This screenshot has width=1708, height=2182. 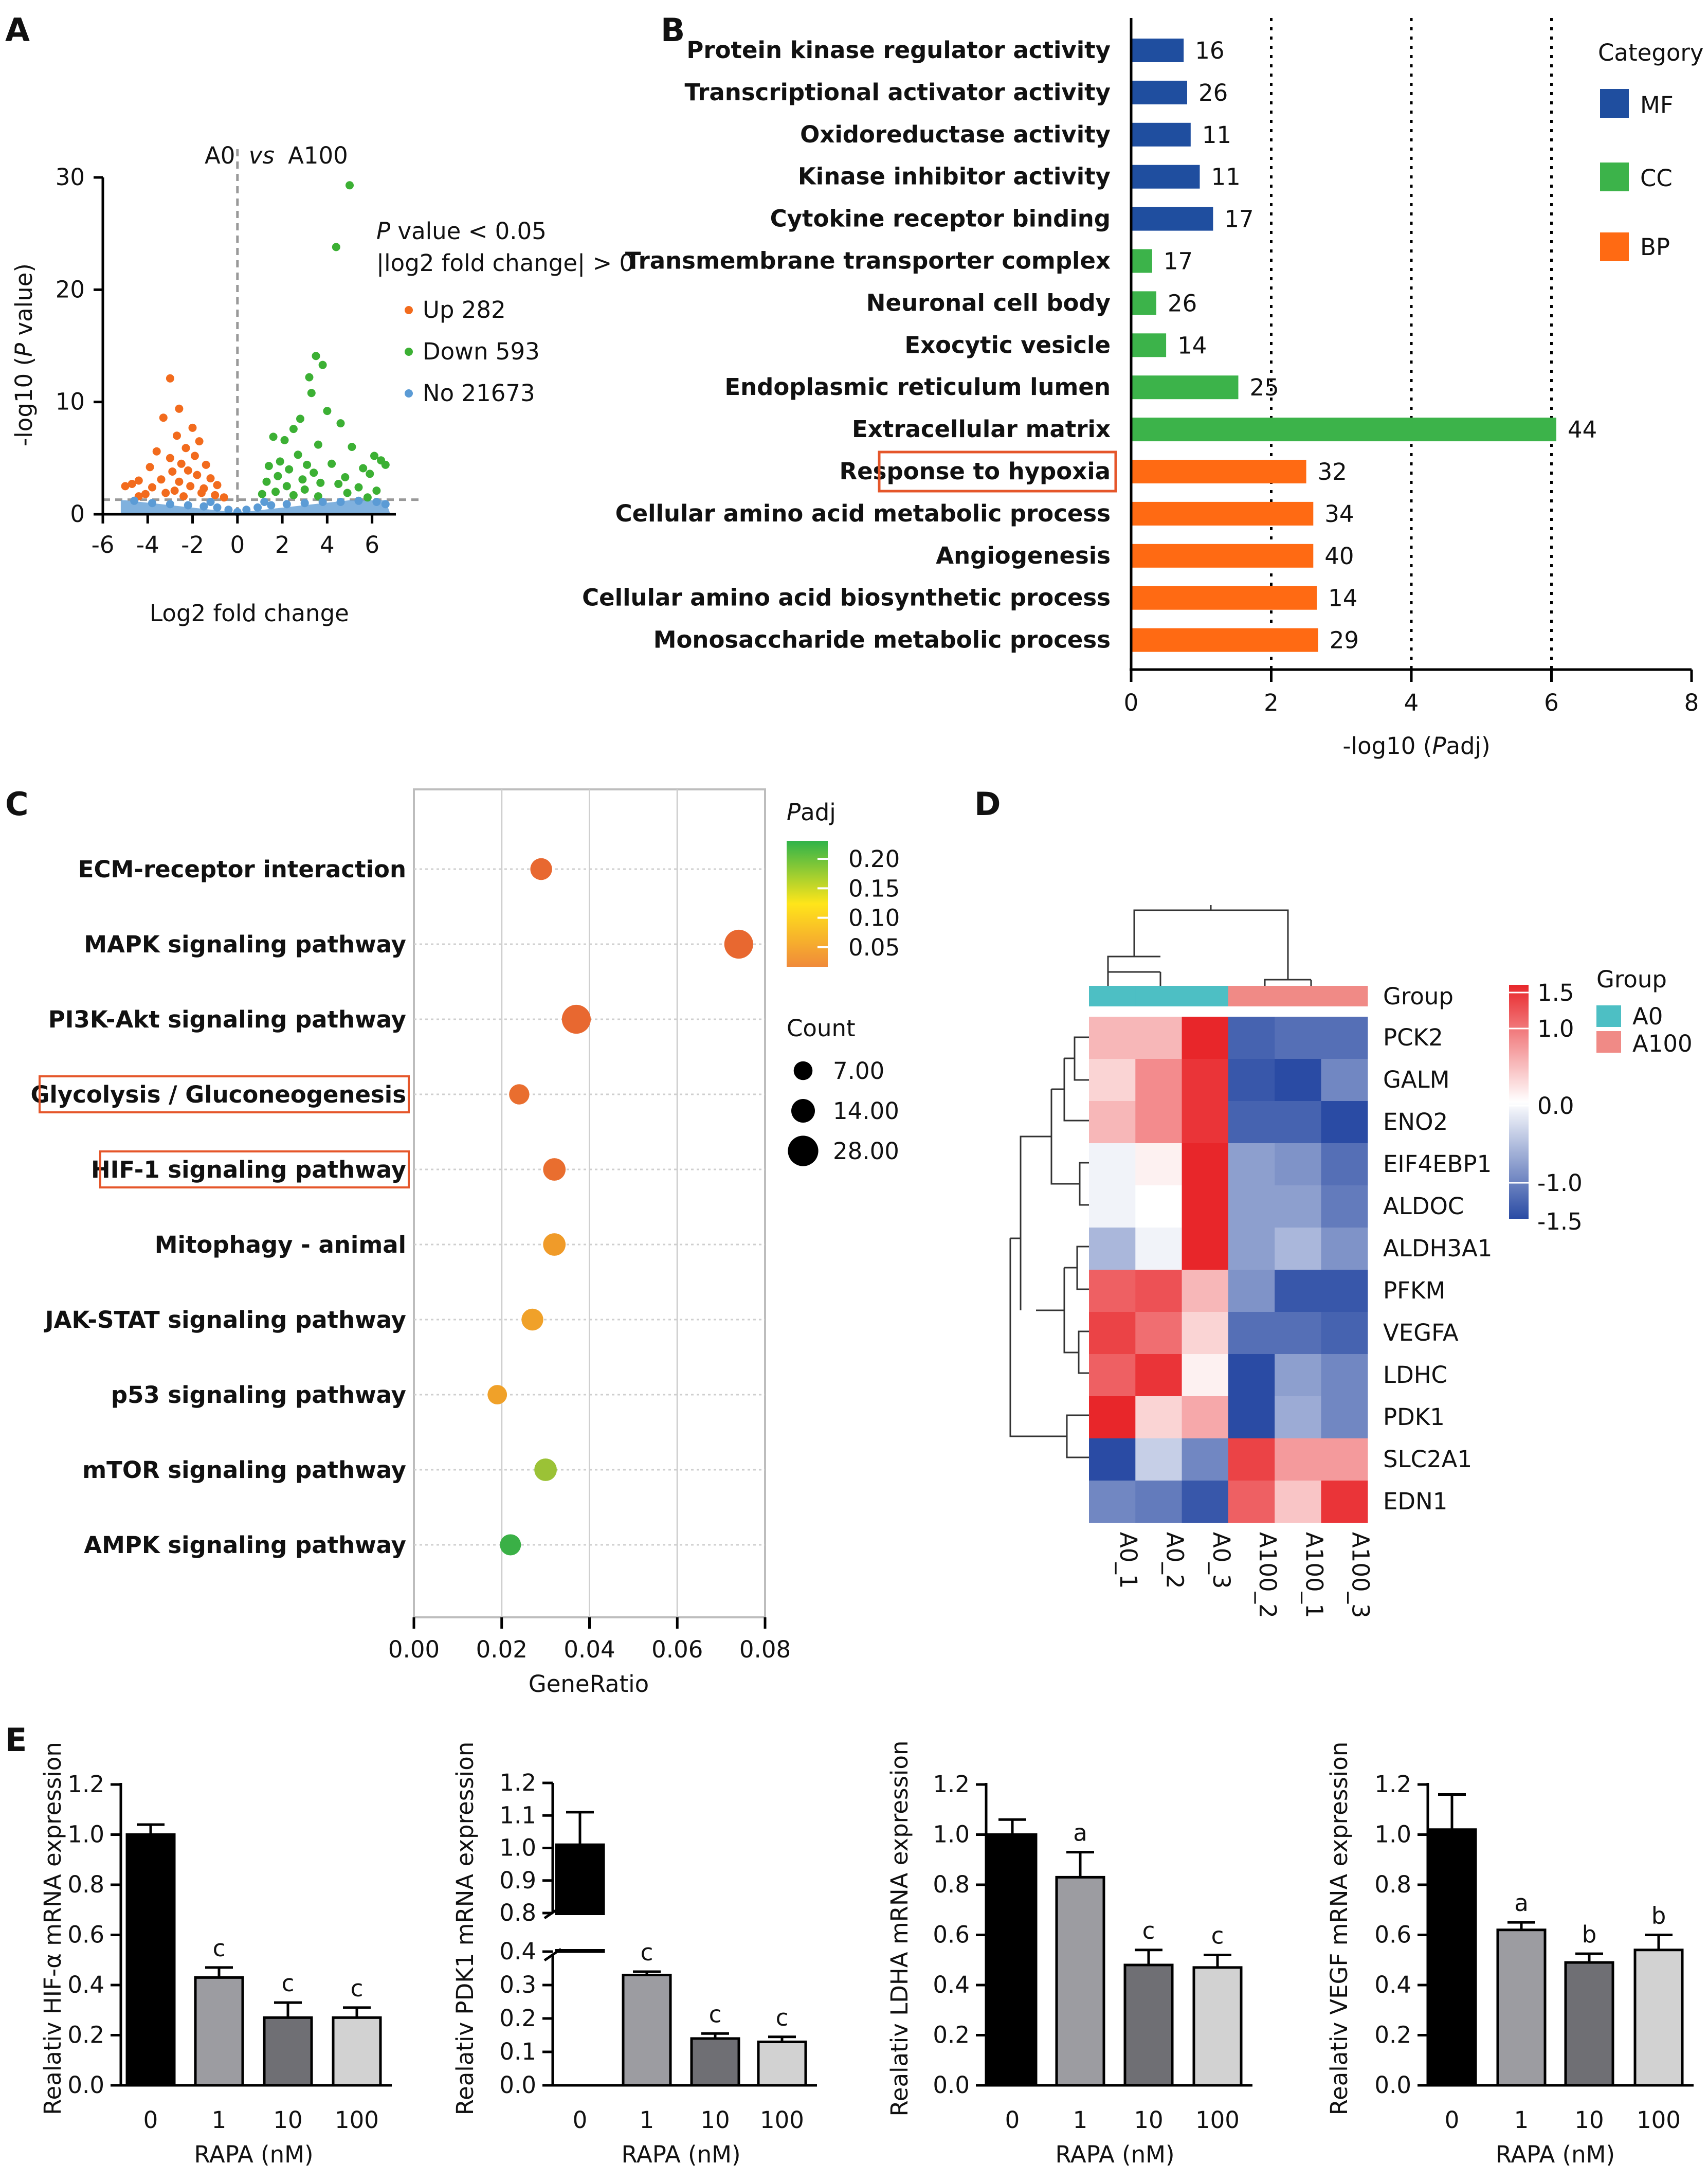 What do you see at coordinates (77, 514) in the screenshot?
I see `volcano-y-tick-label: 0` at bounding box center [77, 514].